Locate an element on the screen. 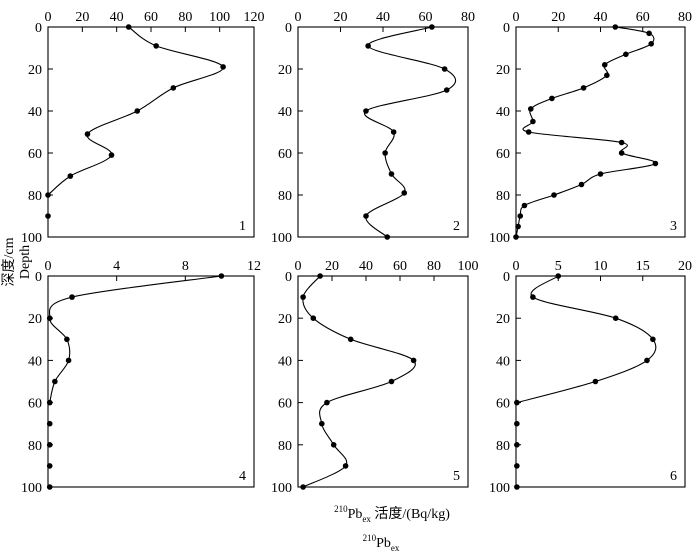 Image resolution: width=700 pixels, height=554 pixels. y-axis-title-group: 深度/cm Depth is located at coordinates (17, 261).